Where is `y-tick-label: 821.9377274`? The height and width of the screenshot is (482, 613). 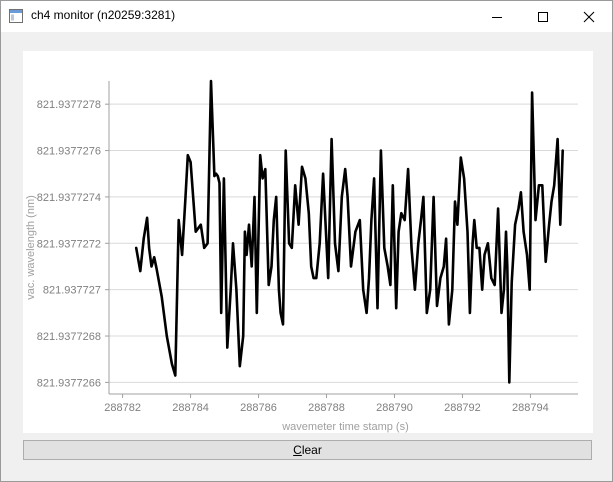 y-tick-label: 821.9377274 is located at coordinates (69, 198).